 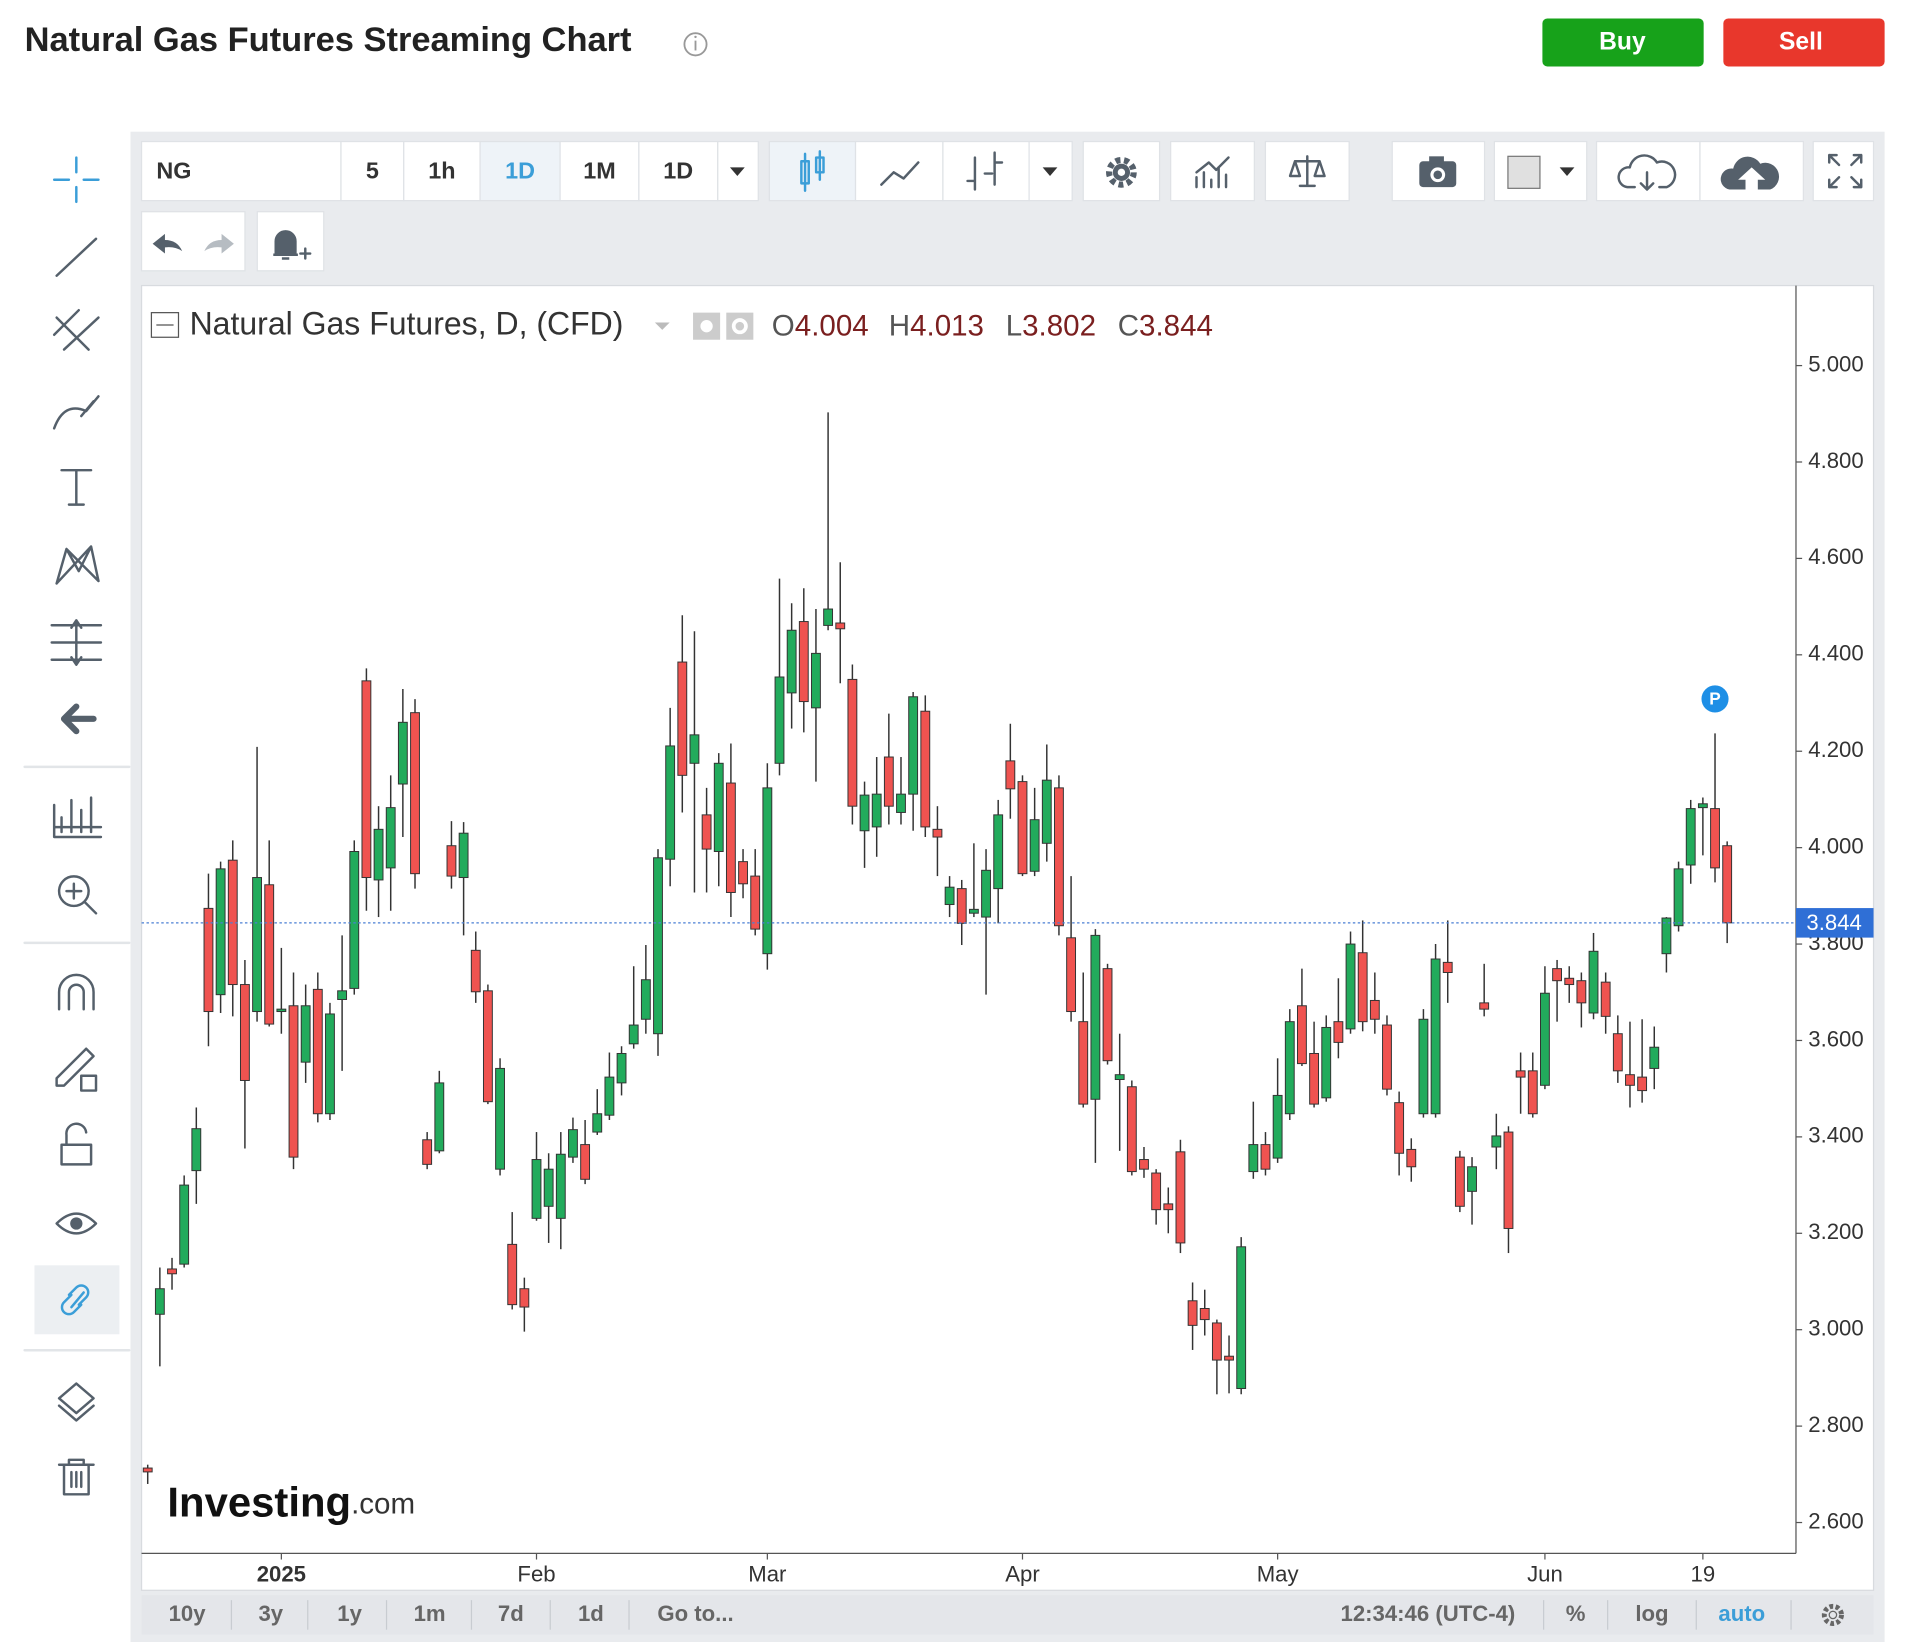 What do you see at coordinates (76, 1402) in the screenshot?
I see `layers-tool` at bounding box center [76, 1402].